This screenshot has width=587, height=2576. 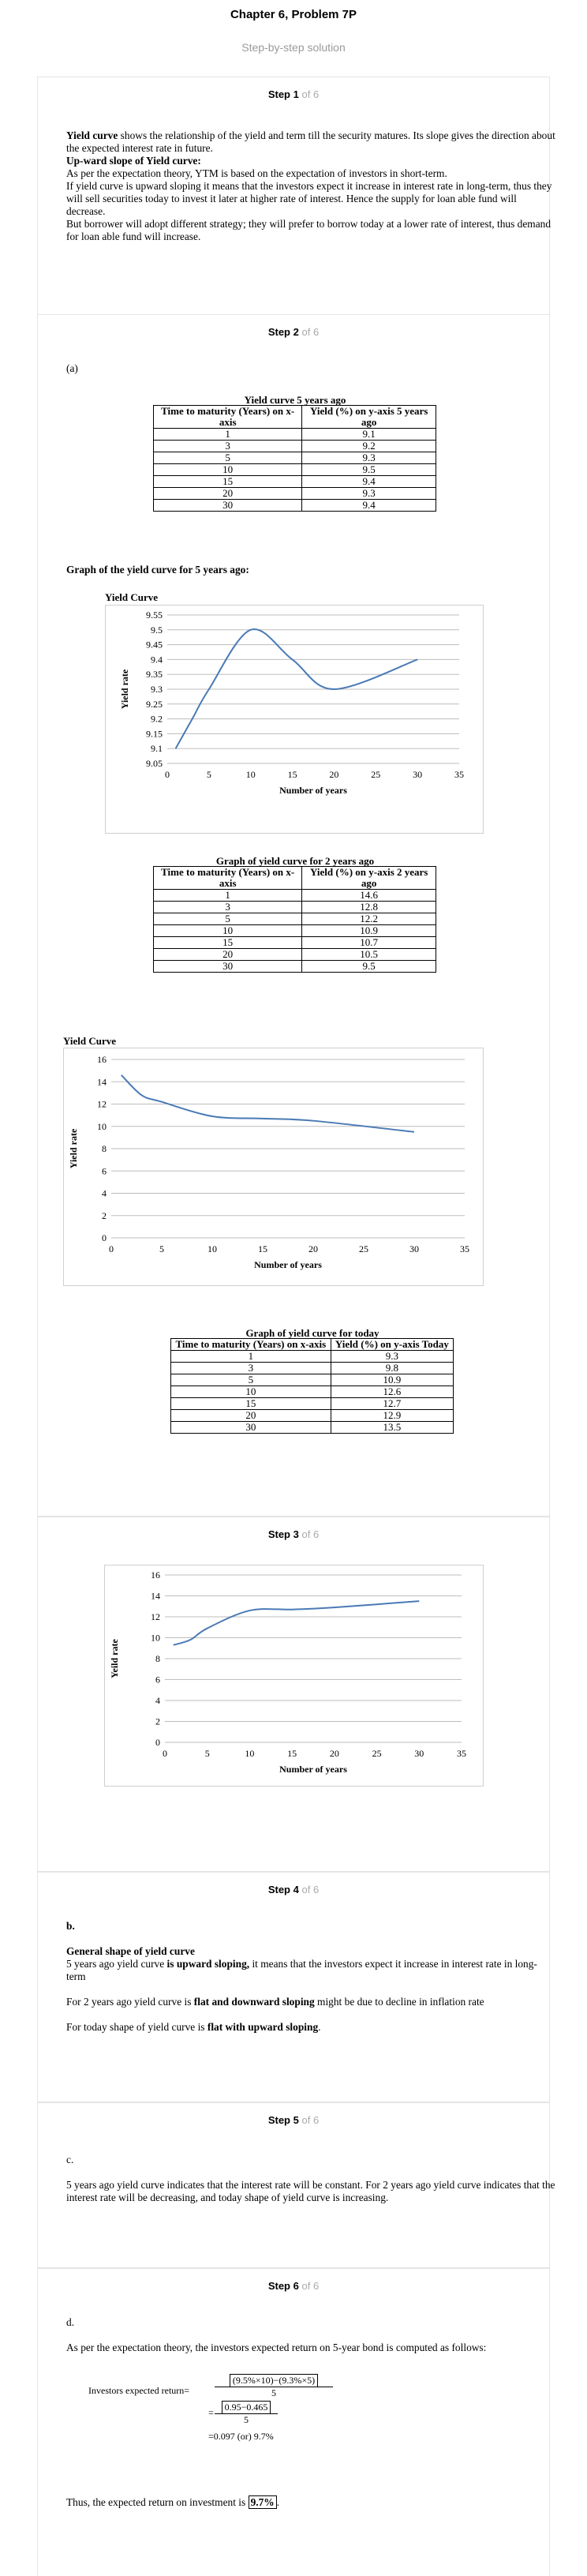 I want to click on step-5-heading: Step 5 of 6, so click(x=293, y=2120).